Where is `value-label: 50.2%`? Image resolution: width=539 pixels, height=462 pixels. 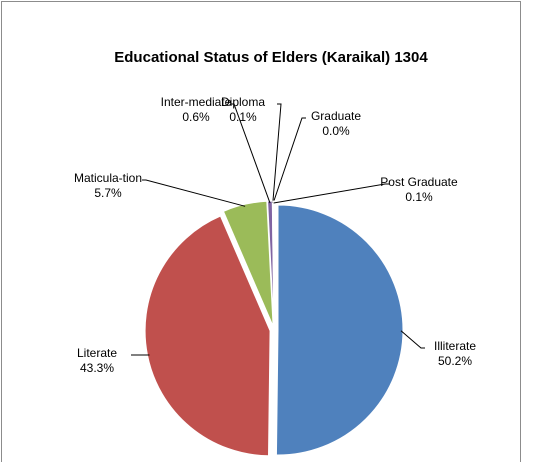
value-label: 50.2% is located at coordinates (455, 361).